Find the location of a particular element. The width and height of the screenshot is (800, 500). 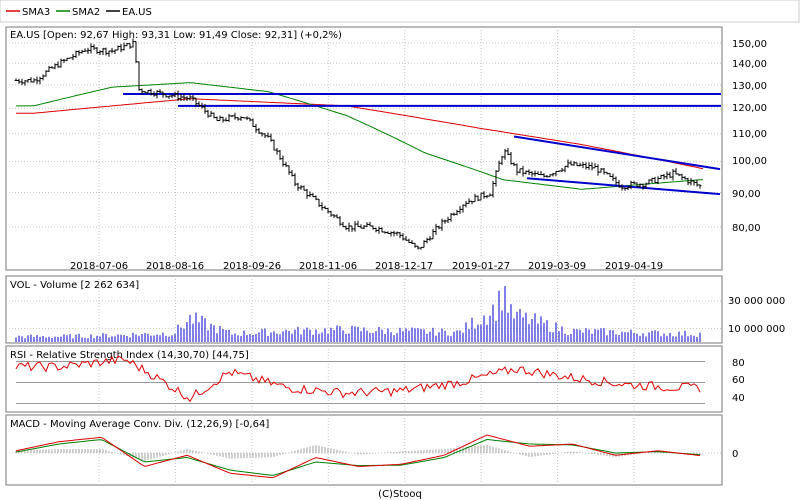

legend-label-ea: EA.US is located at coordinates (137, 12).